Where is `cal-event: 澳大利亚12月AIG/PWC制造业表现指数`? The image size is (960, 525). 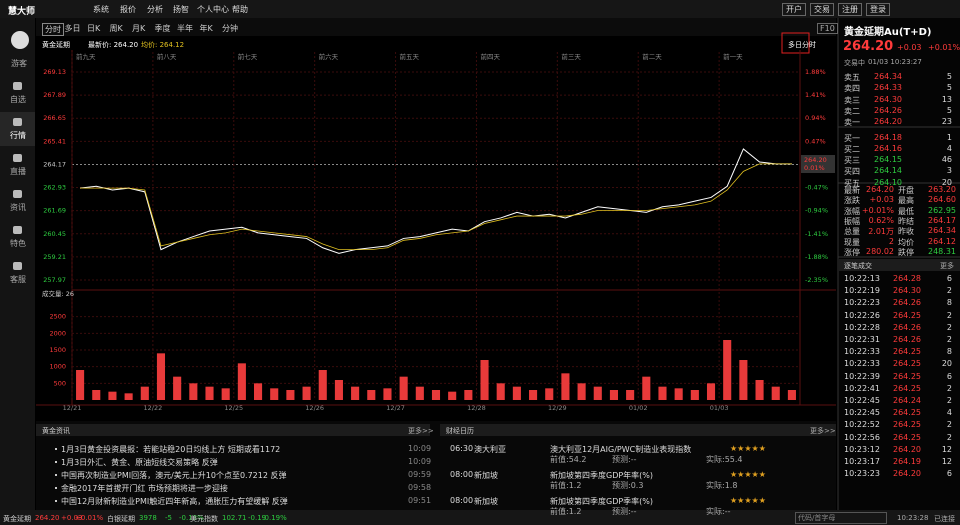 cal-event: 澳大利亚12月AIG/PWC制造业表现指数 is located at coordinates (621, 449).